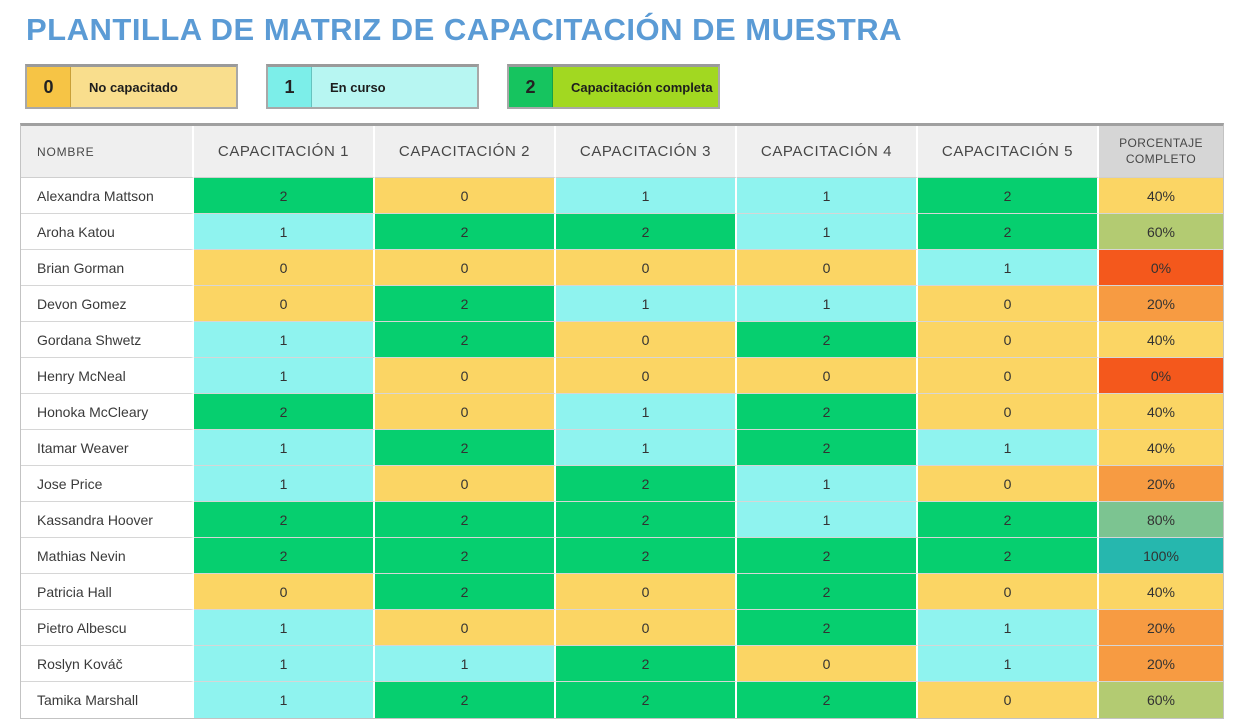 This screenshot has width=1242, height=727. I want to click on employee-name-cell: Patricia Hall, so click(107, 592).